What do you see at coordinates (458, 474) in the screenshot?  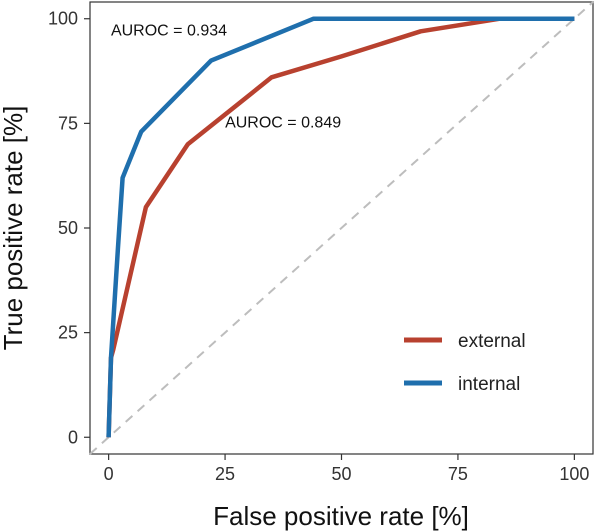 I see `x-tick-label: 75` at bounding box center [458, 474].